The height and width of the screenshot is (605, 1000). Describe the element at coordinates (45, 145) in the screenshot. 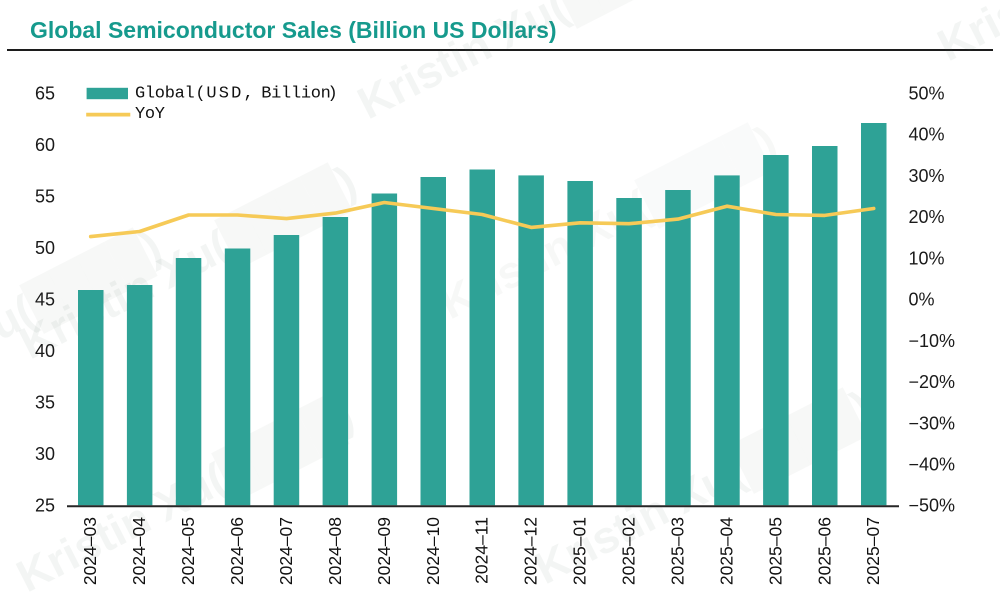

I see `svg-text: 60` at that location.